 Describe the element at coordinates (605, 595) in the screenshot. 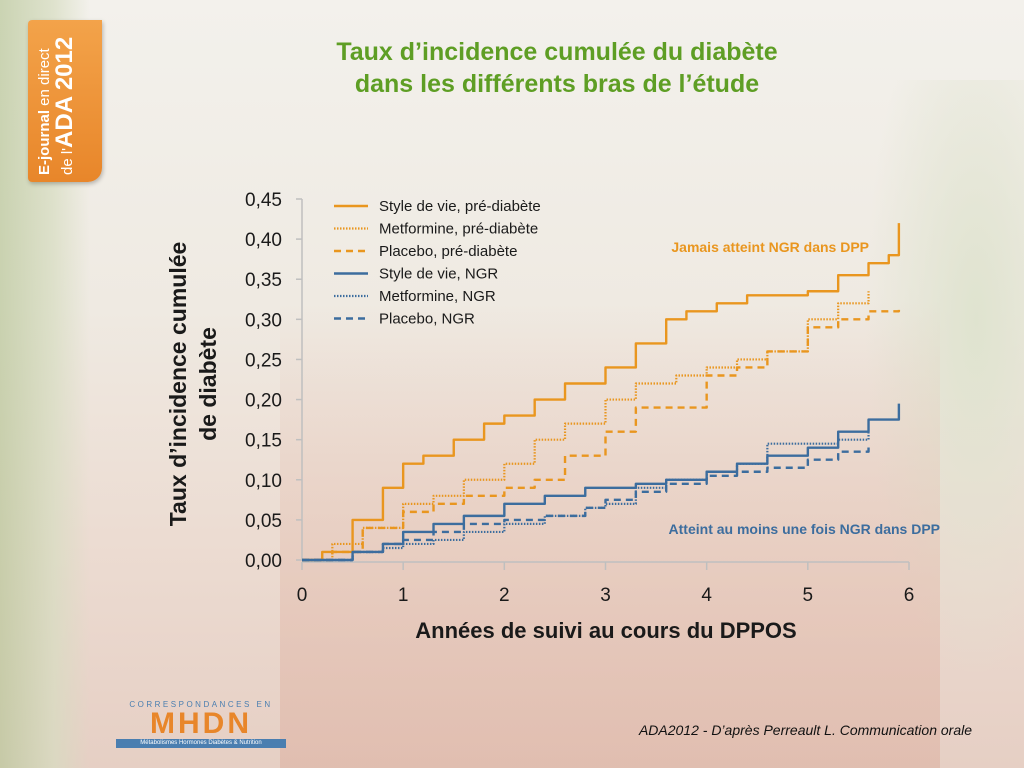

I see `x-tick-label: 3` at that location.